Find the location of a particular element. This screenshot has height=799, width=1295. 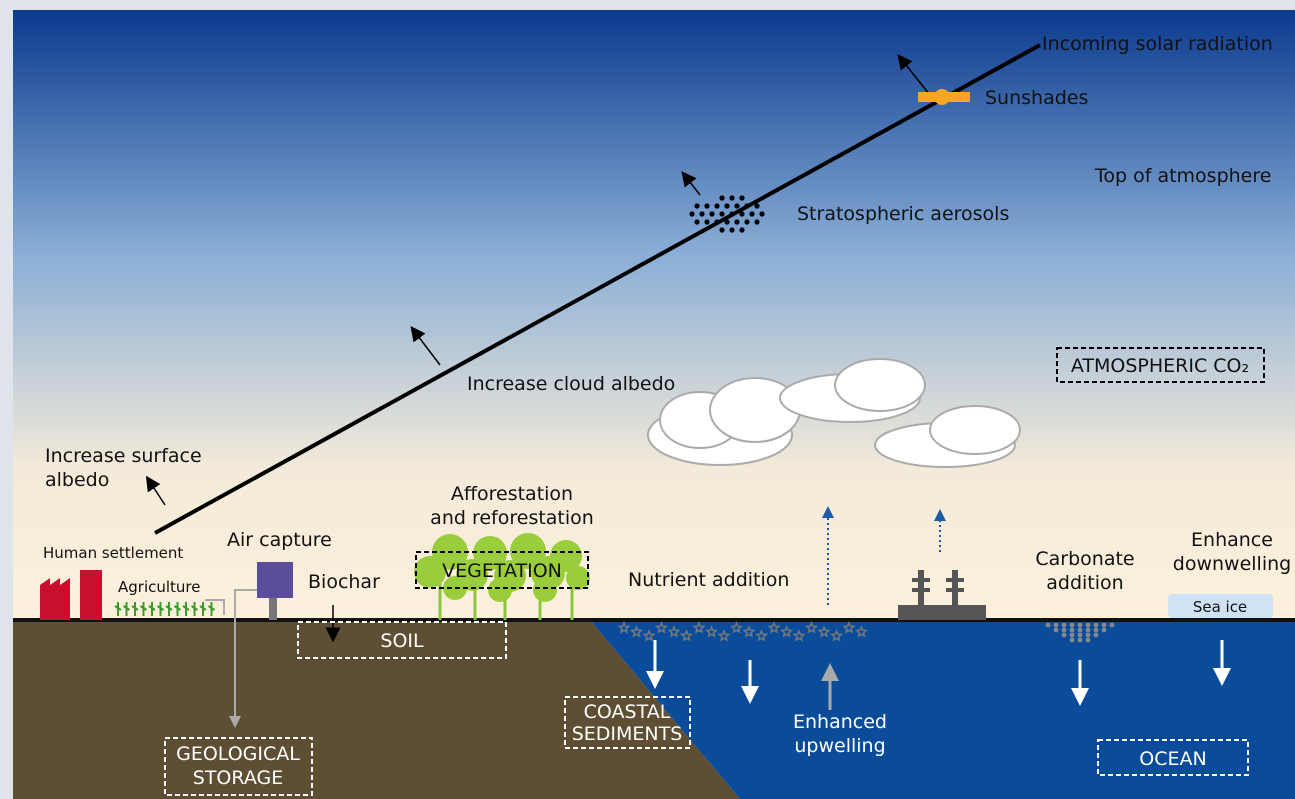

label: Stratospheric aerosols is located at coordinates (903, 214).